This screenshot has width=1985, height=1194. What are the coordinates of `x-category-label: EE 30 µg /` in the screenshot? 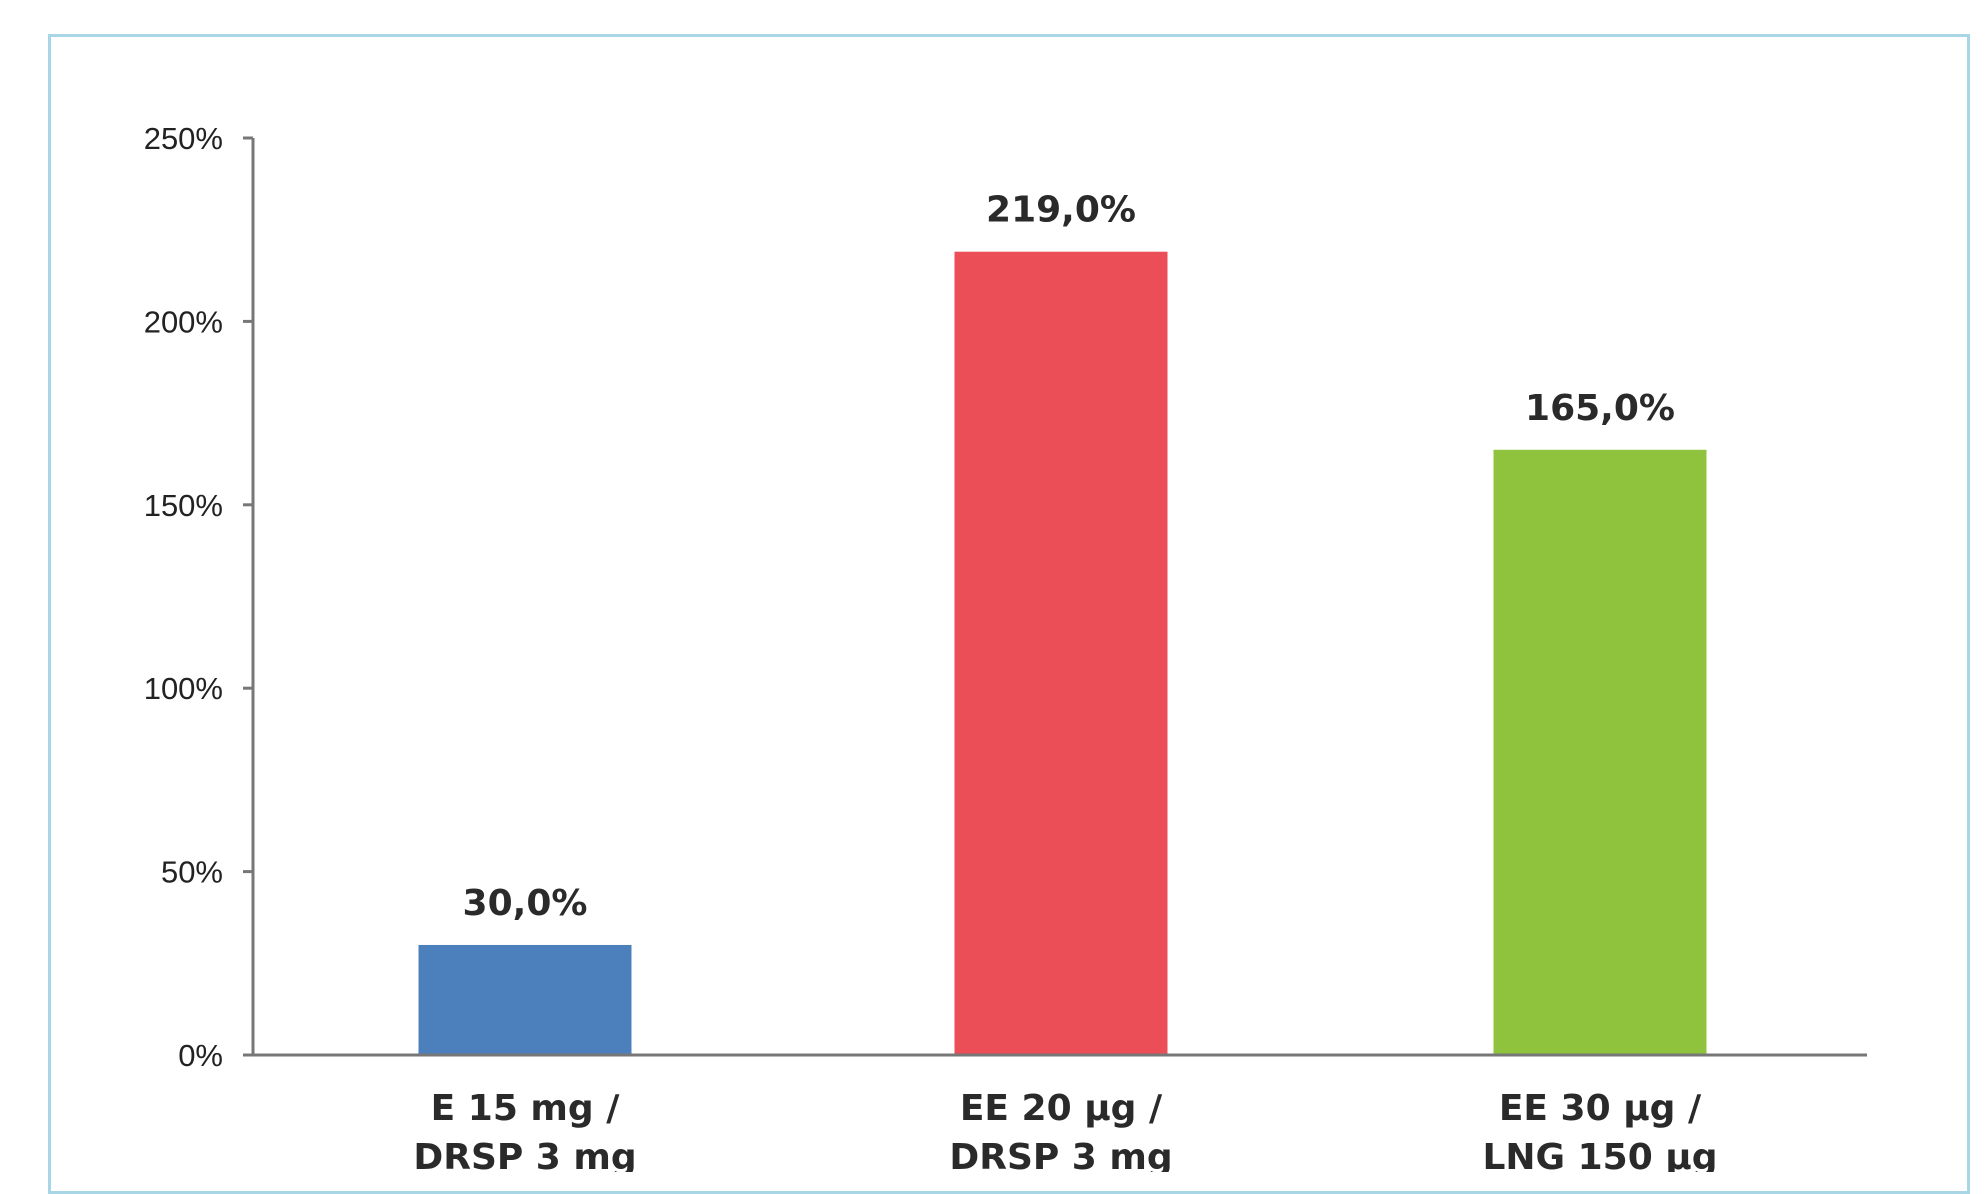 It's located at (1600, 1108).